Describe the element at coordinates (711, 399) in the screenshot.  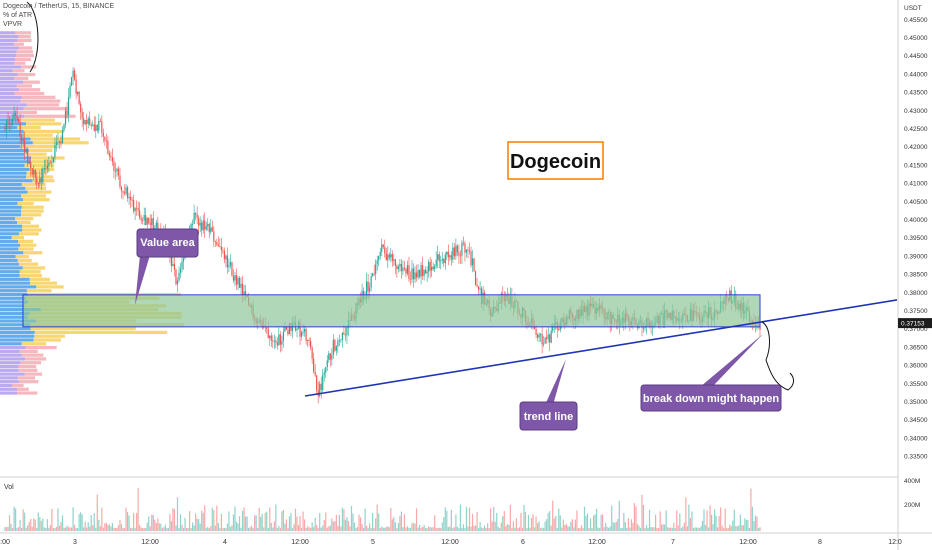
I see `break-down-label: break down might happen` at that location.